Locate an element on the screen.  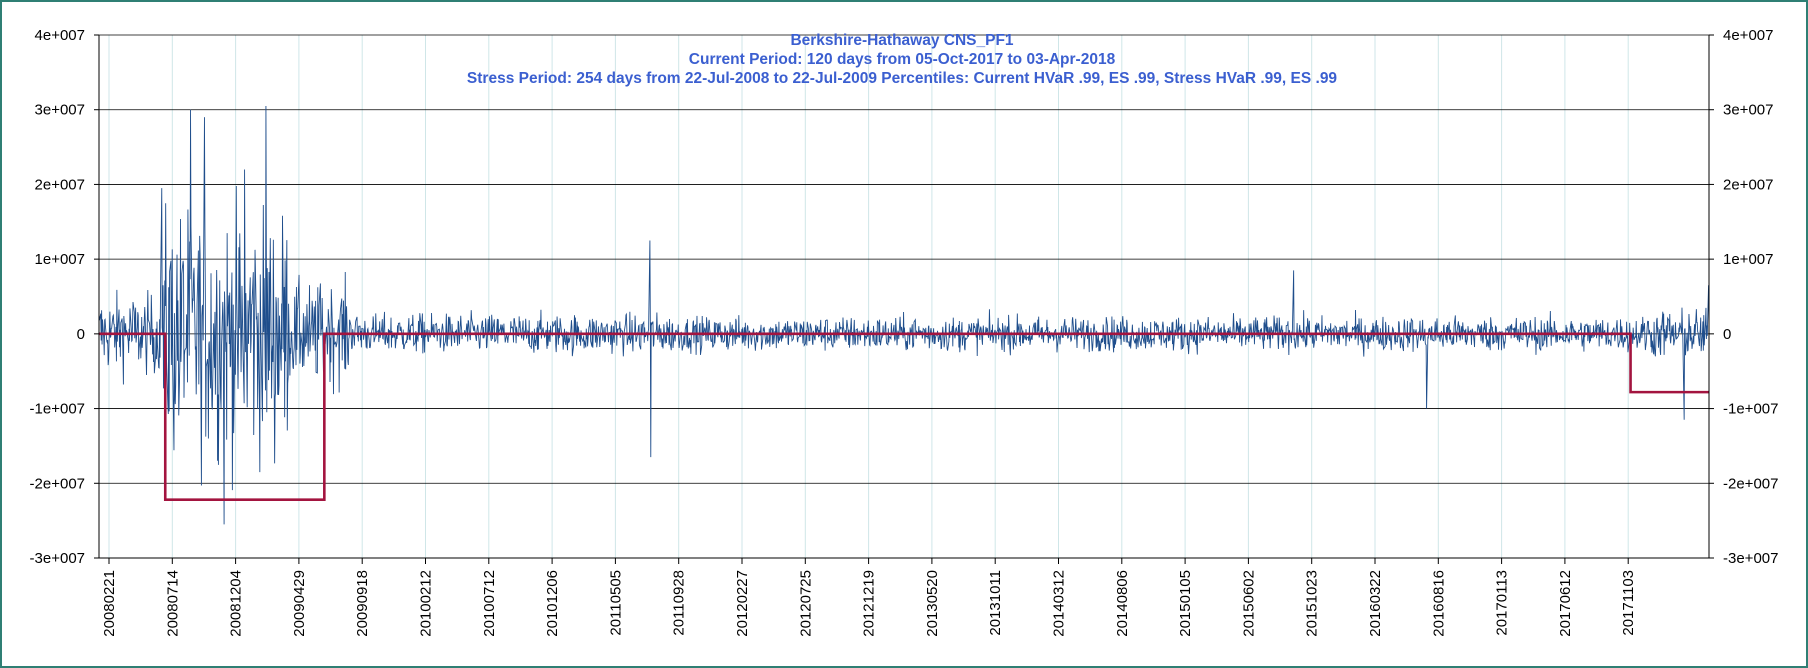
x-tick-label: 20090429 is located at coordinates (299, 603).